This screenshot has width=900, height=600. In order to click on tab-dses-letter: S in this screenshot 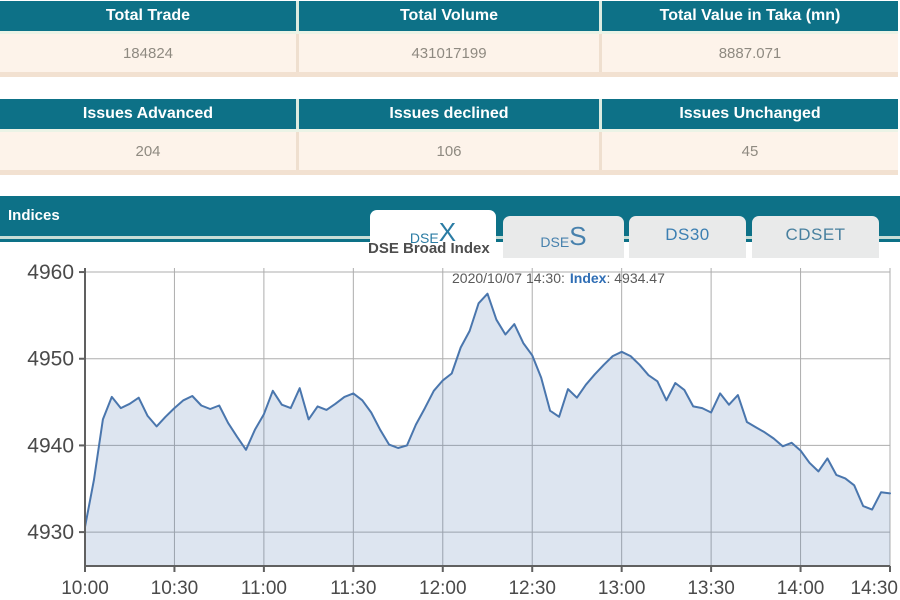, I will do `click(578, 236)`.